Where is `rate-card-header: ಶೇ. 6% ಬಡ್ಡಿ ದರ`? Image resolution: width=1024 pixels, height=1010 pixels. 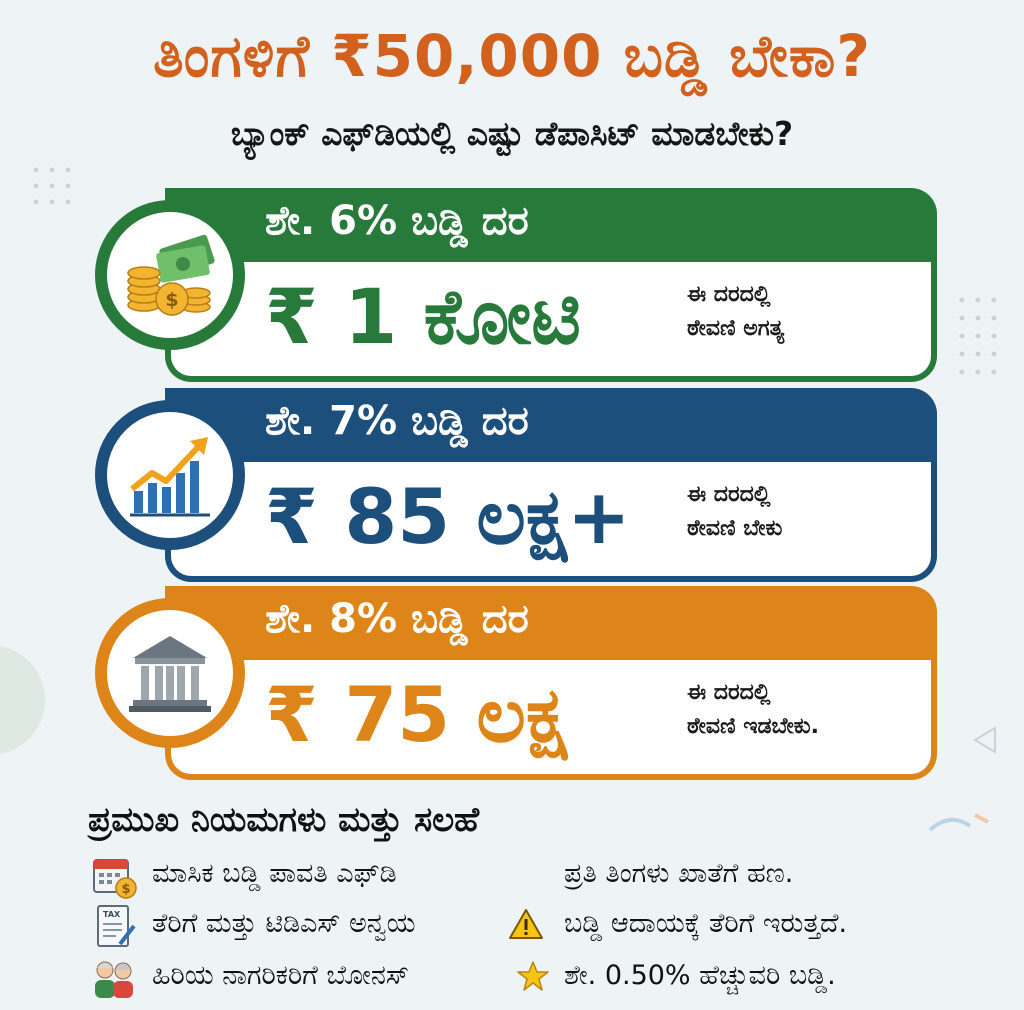 rate-card-header: ಶೇ. 6% ಬಡ್ಡಿ ದರ is located at coordinates (551, 225).